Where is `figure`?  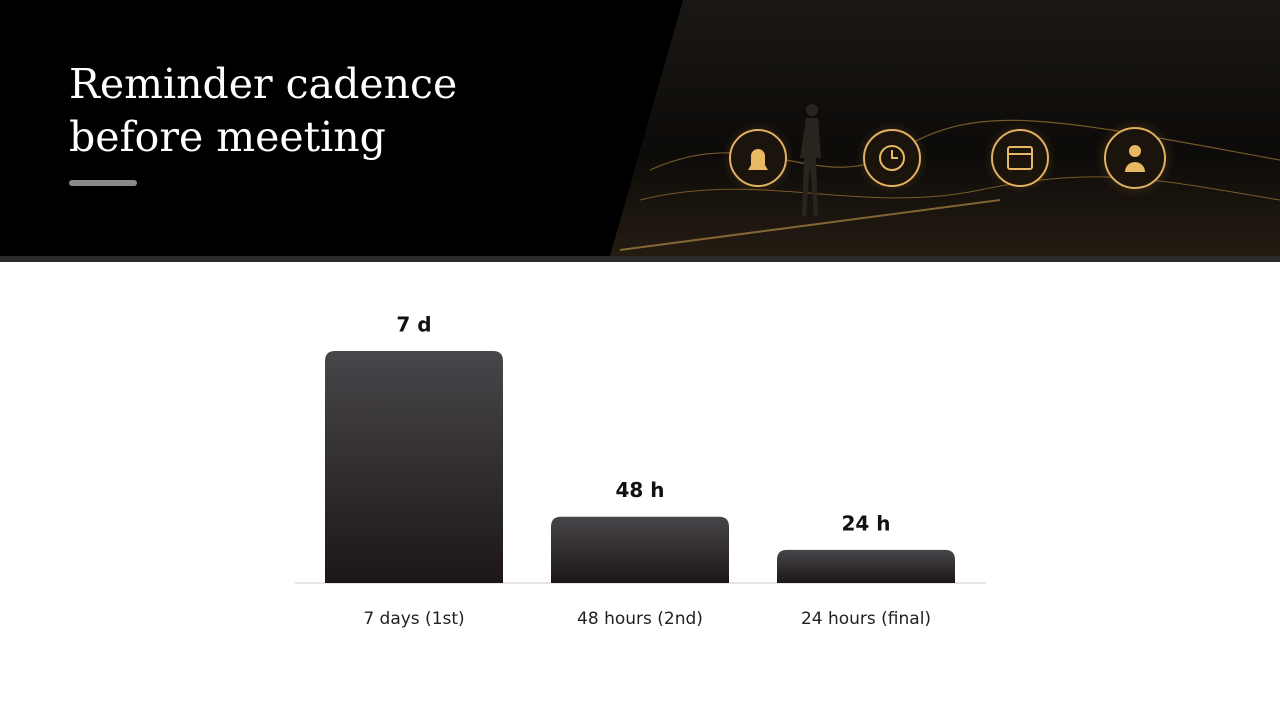
figure is located at coordinates (810, 160).